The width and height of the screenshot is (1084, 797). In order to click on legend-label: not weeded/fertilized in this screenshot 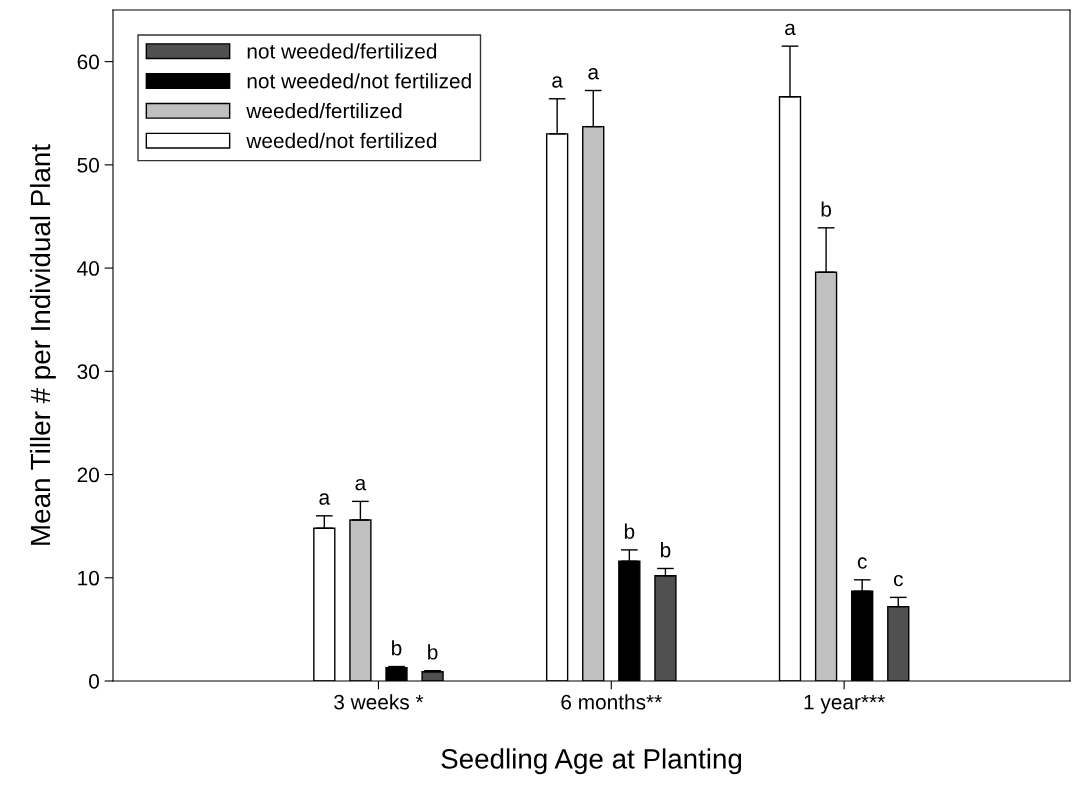, I will do `click(342, 51)`.